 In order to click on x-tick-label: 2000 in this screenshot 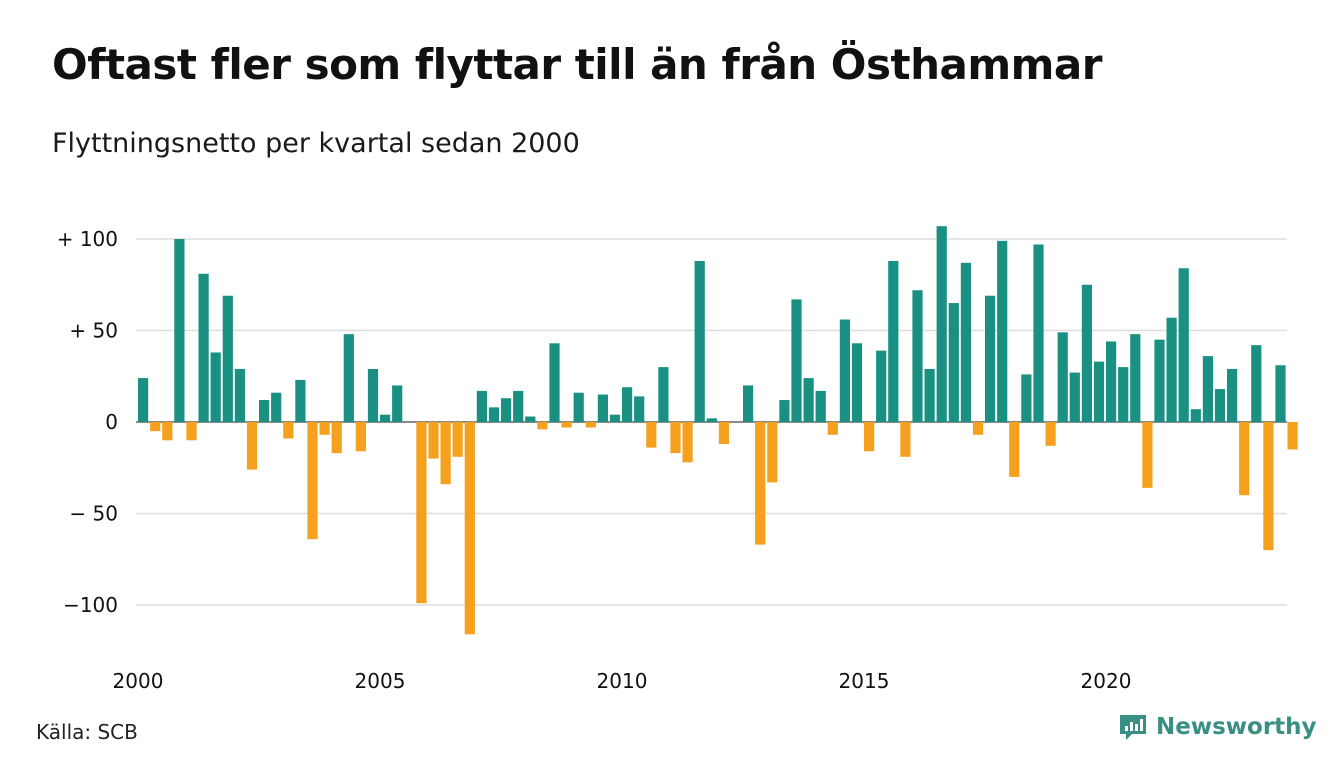, I will do `click(138, 681)`.